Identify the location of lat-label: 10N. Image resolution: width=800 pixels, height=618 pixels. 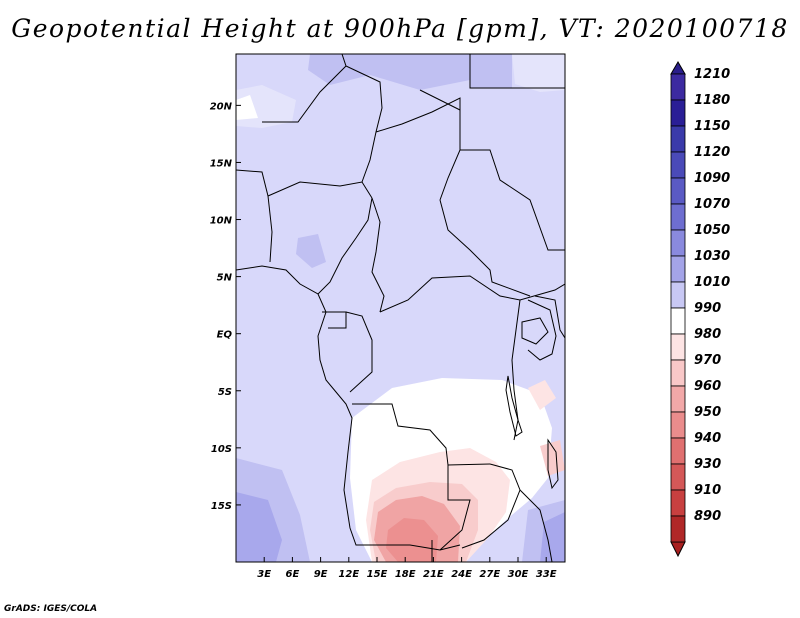
(221, 221).